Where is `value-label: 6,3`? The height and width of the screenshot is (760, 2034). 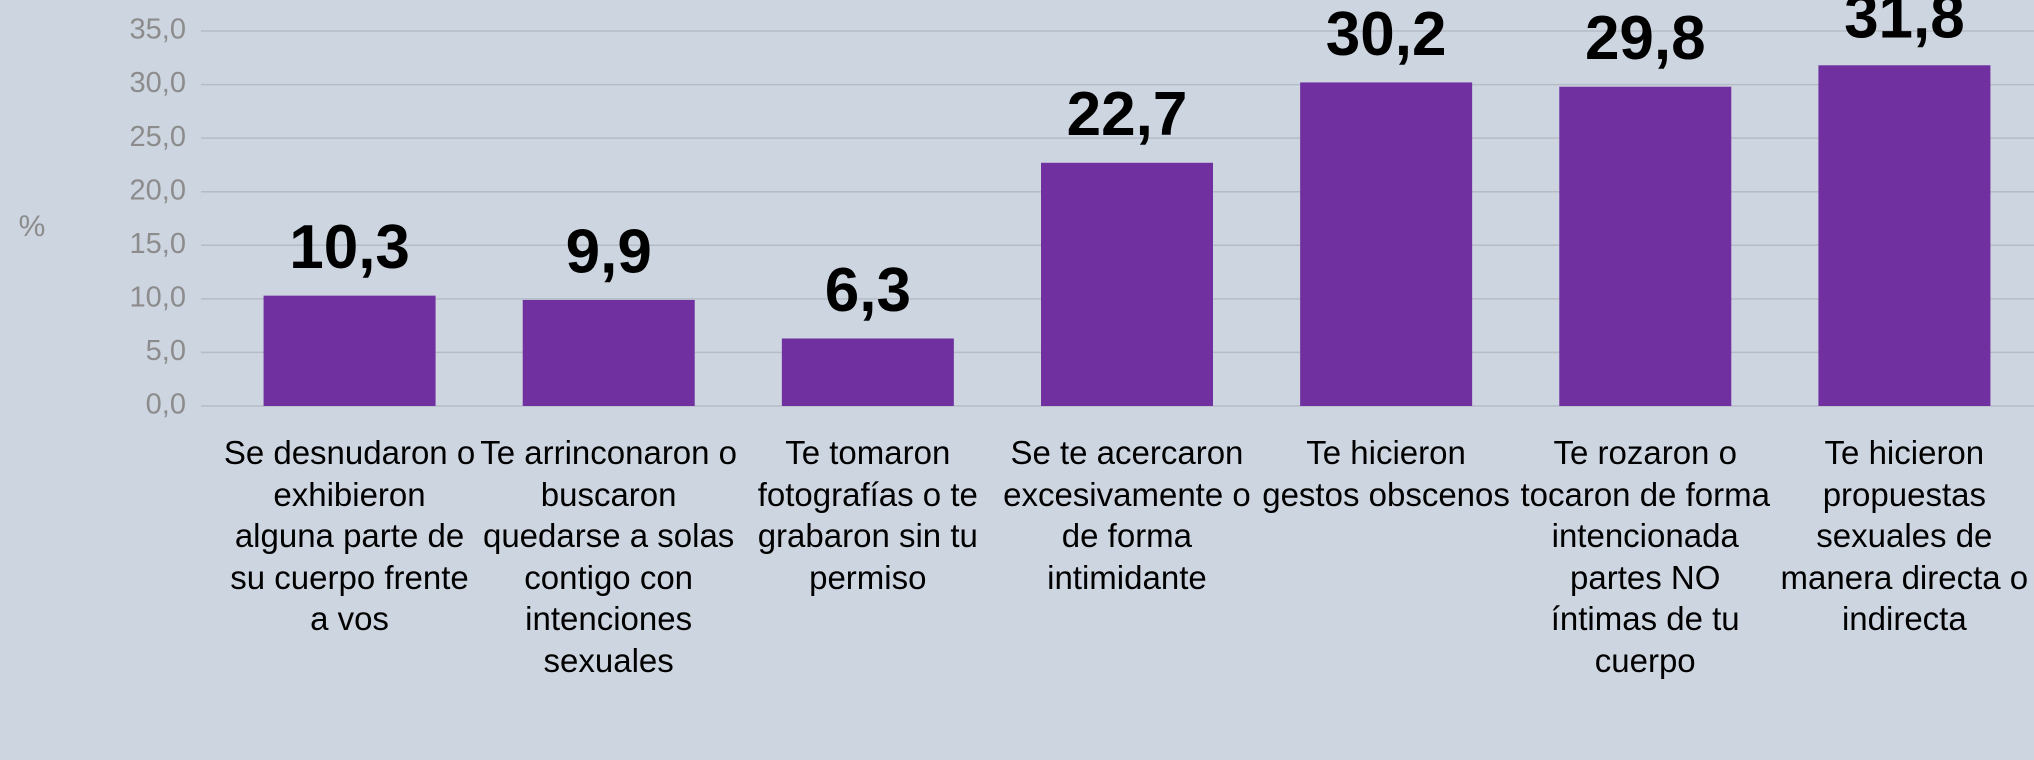
value-label: 6,3 is located at coordinates (868, 290).